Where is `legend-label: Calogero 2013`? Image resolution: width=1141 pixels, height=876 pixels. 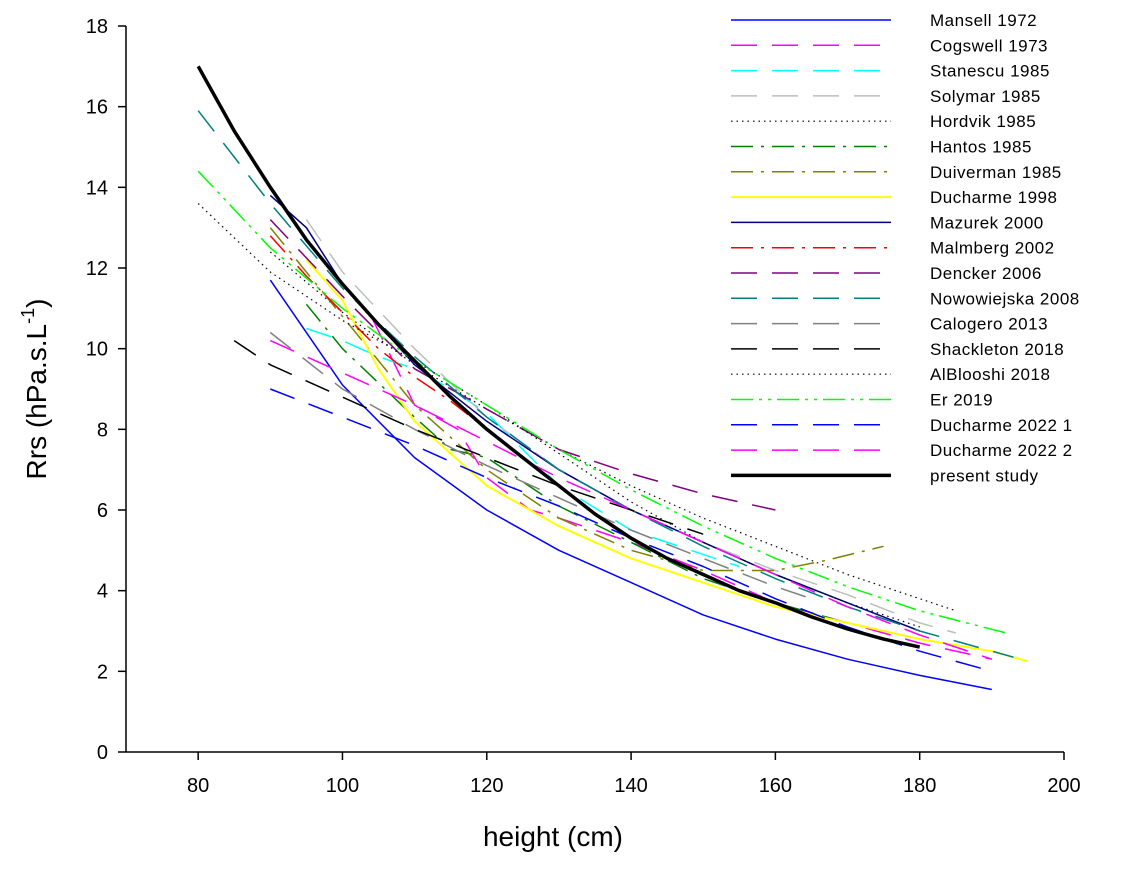
legend-label: Calogero 2013 is located at coordinates (989, 324).